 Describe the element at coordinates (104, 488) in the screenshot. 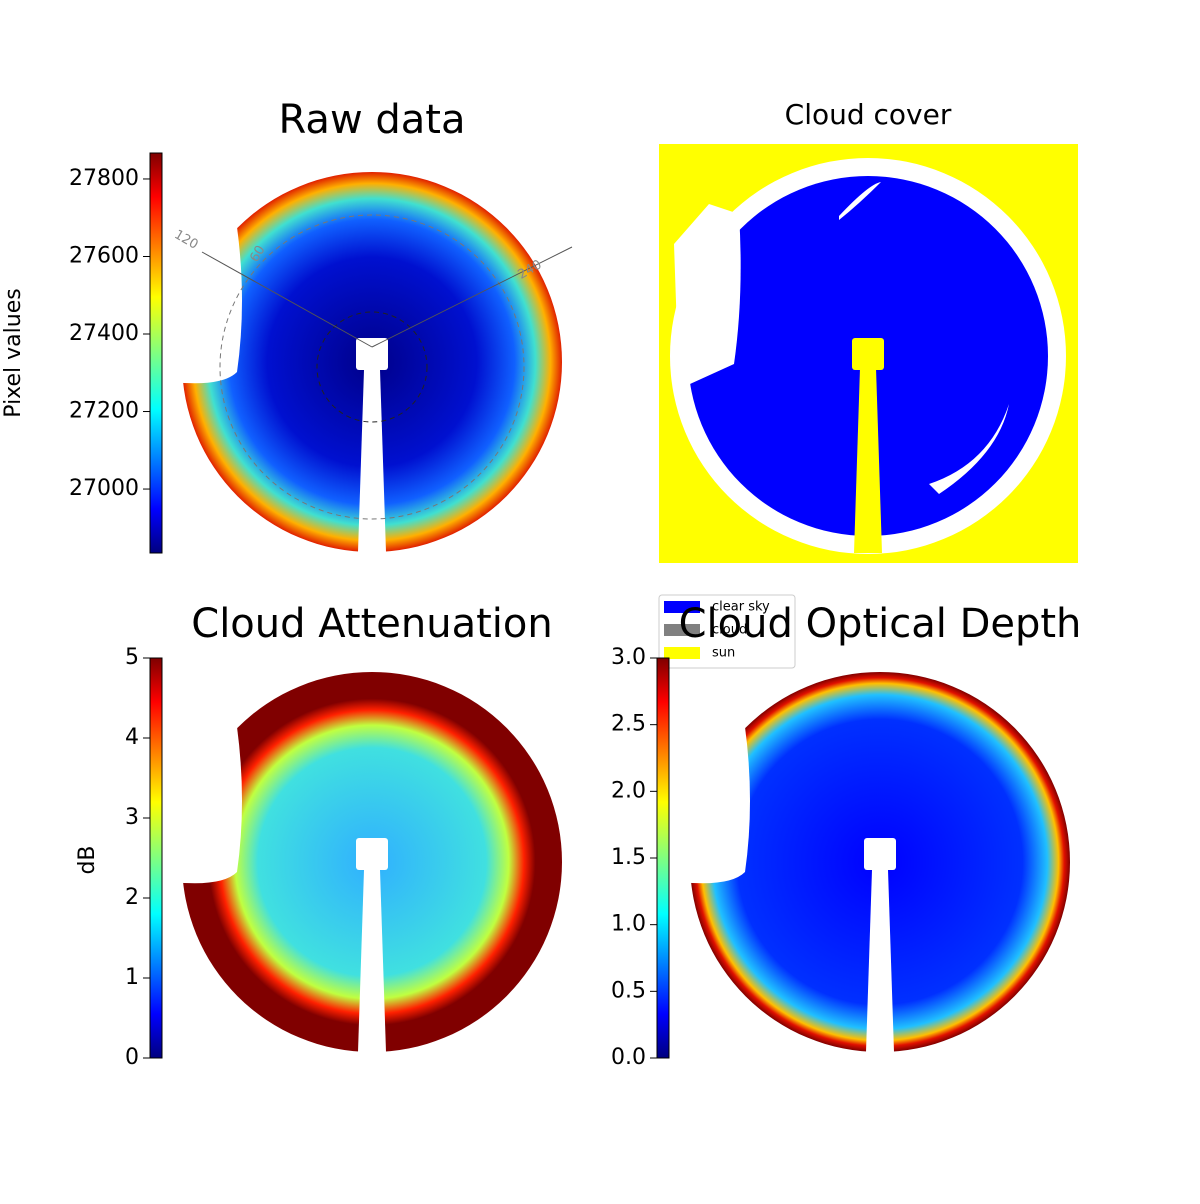

I see `colorbar-tick-label: 27000` at that location.